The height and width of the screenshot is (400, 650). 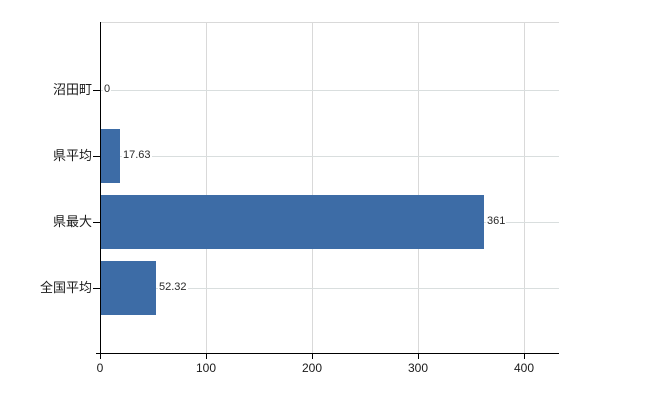 What do you see at coordinates (107, 89) in the screenshot?
I see `value-label: 0` at bounding box center [107, 89].